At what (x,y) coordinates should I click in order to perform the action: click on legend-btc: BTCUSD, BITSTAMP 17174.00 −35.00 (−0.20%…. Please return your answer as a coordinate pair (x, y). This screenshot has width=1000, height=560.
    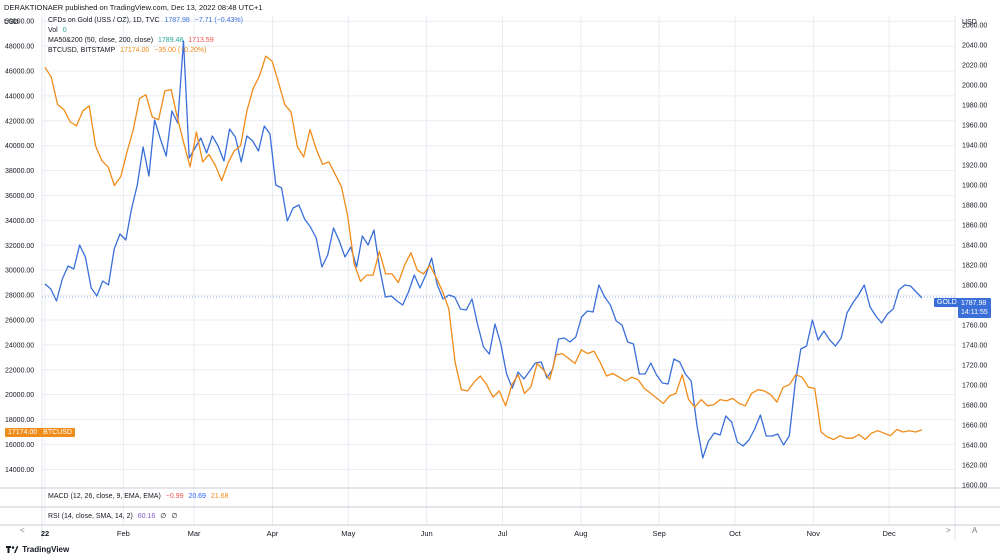
    Looking at the image, I should click on (128, 50).